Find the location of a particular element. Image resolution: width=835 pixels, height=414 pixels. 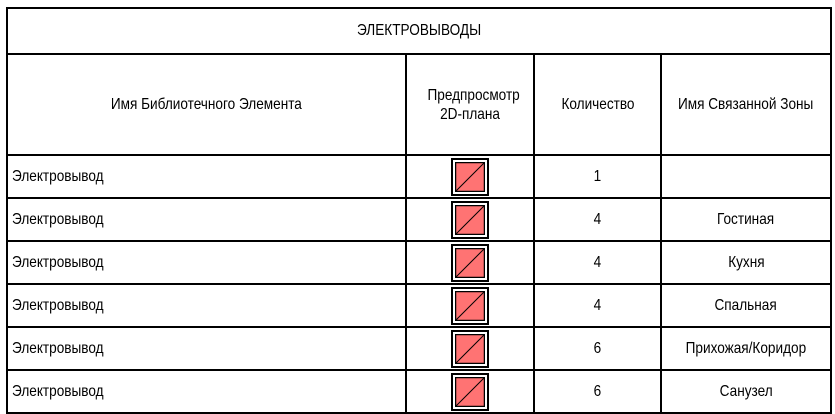

table-row: Электровывод 6 Санузел is located at coordinates (419, 391).